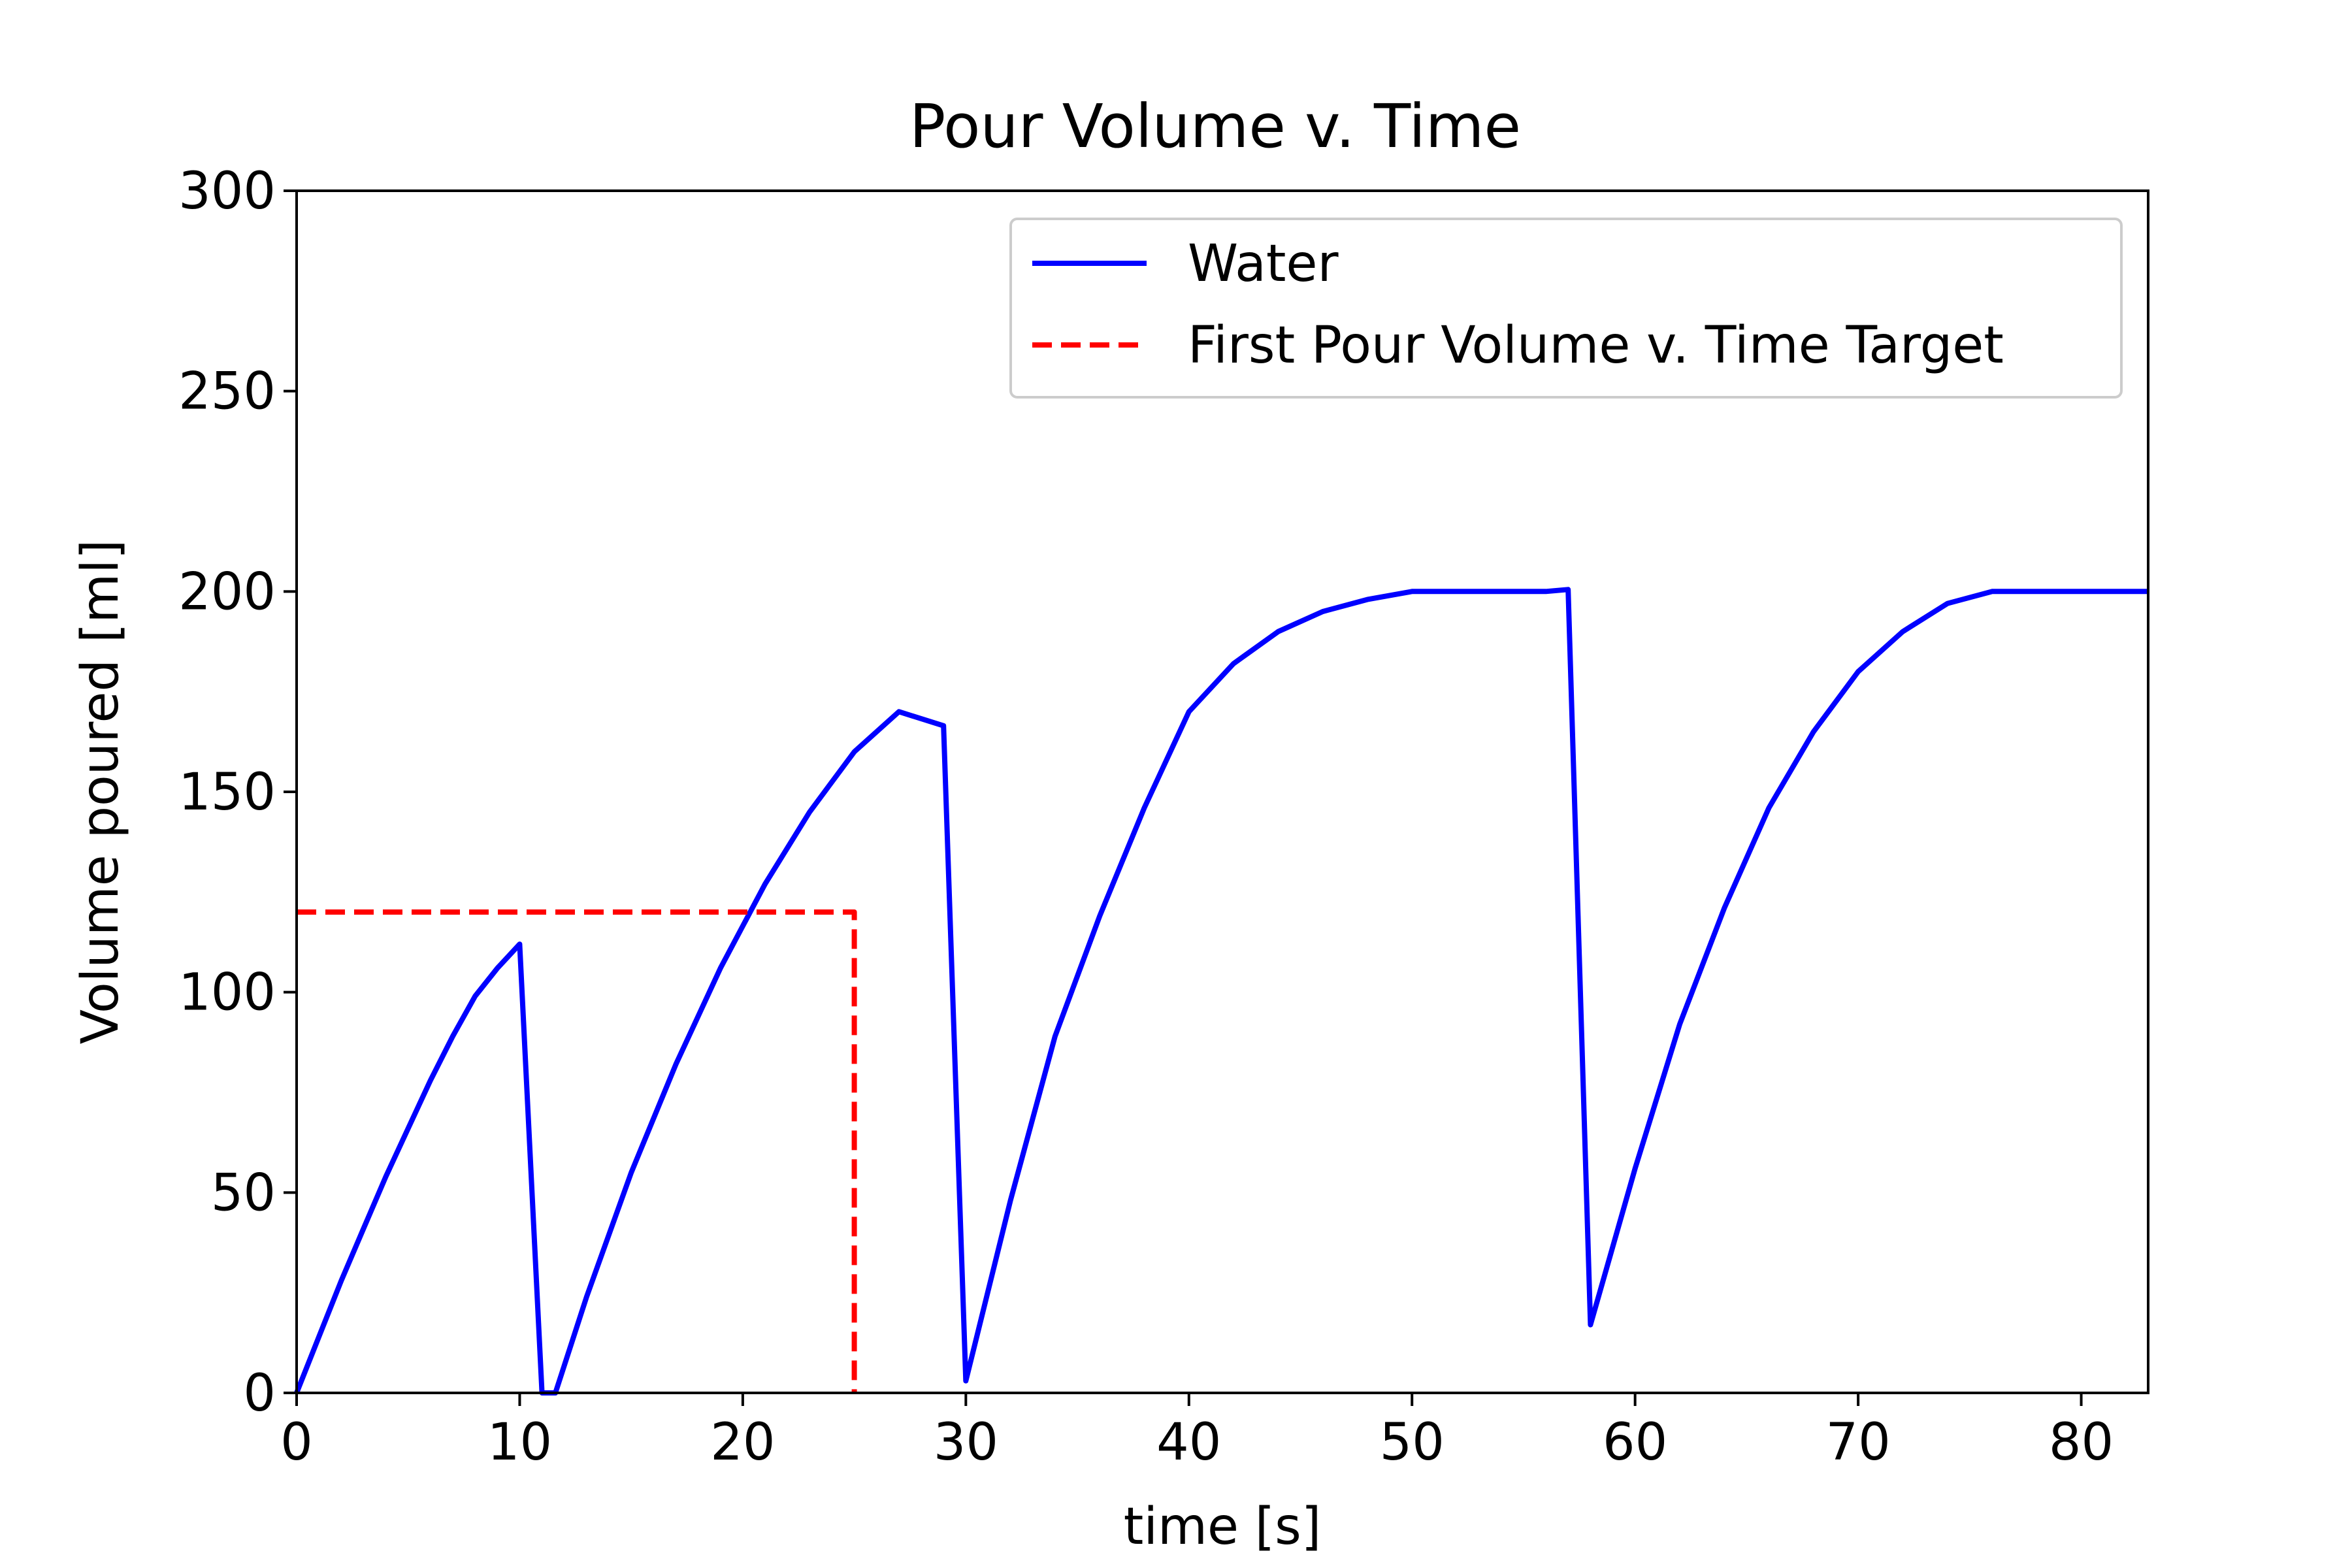 Image resolution: width=2352 pixels, height=1568 pixels. Describe the element at coordinates (742, 1442) in the screenshot. I see `x-tick-label: 20` at that location.